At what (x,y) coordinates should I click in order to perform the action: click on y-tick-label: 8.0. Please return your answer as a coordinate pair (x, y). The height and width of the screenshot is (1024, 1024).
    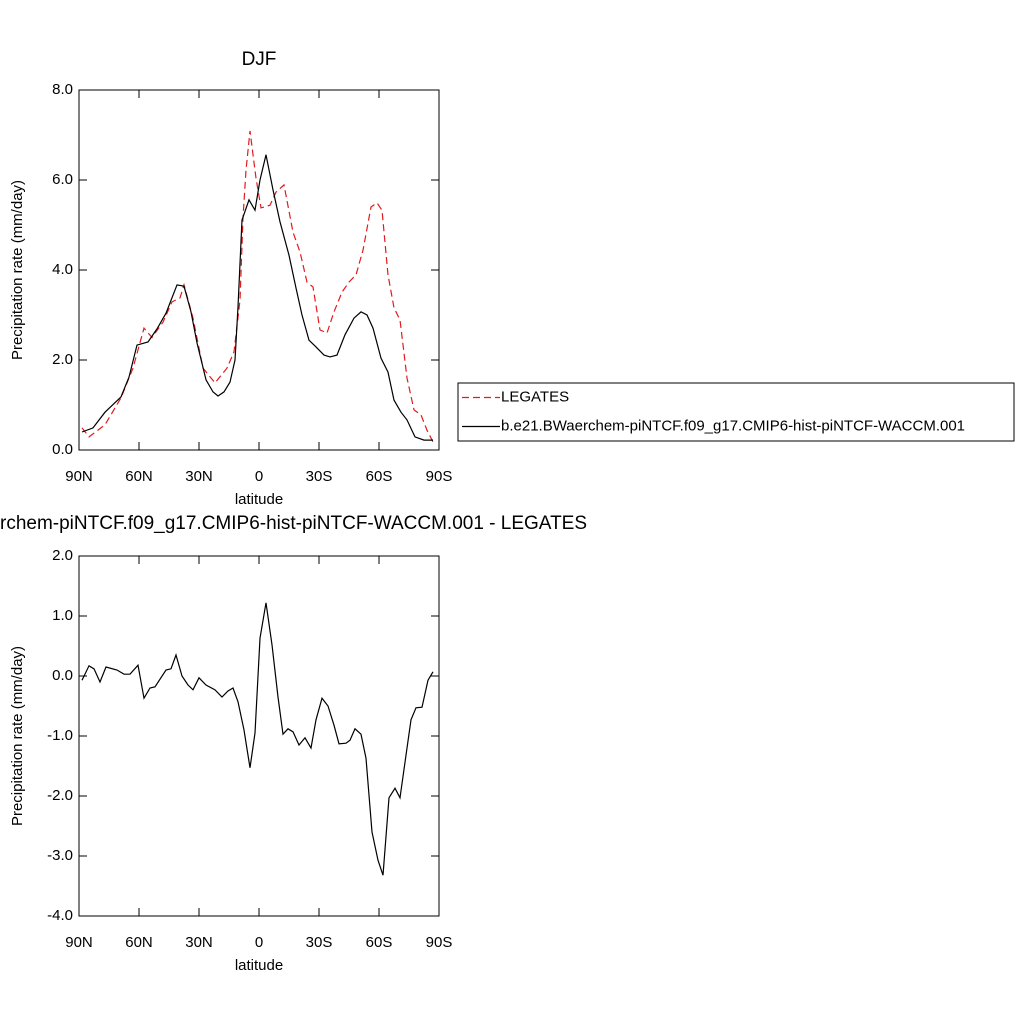
    Looking at the image, I should click on (62, 89).